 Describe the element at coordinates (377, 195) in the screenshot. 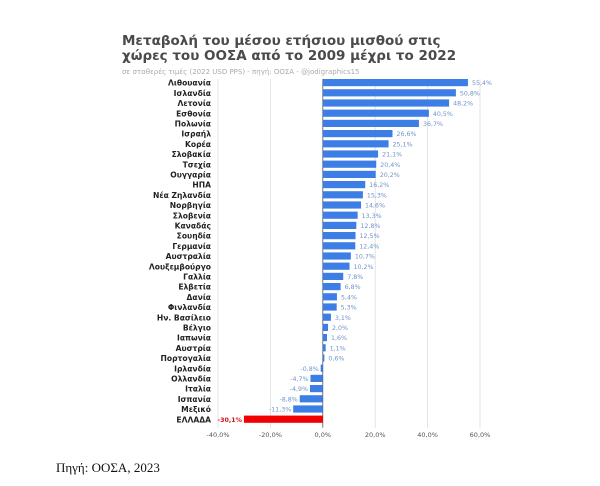

I see `value-label: 15,3%` at that location.